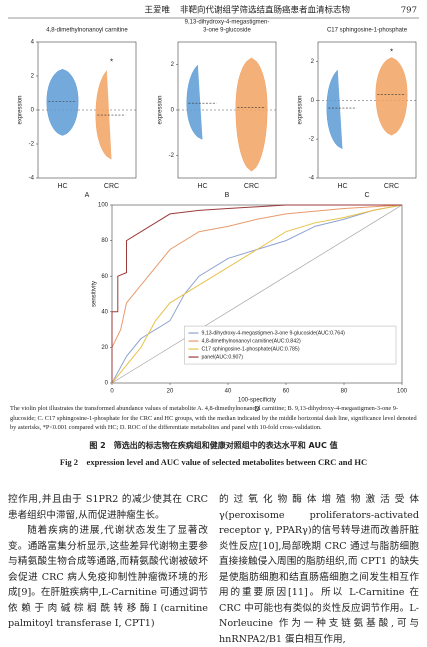 This screenshot has height=647, width=427. What do you see at coordinates (33, 43) in the screenshot?
I see `y-tick-label: 4` at bounding box center [33, 43].